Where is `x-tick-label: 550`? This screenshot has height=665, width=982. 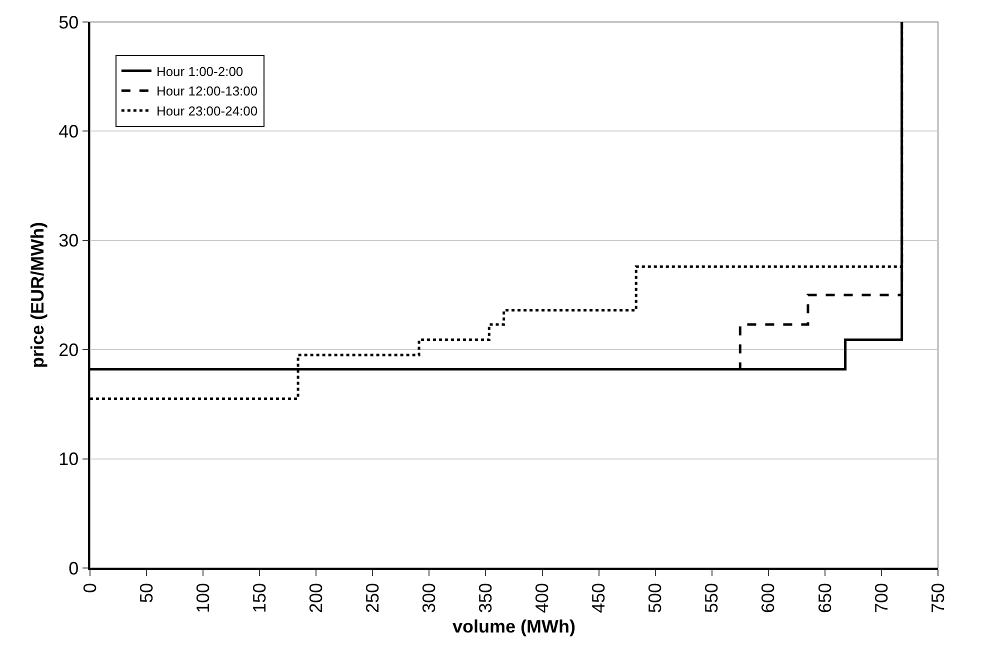
x-tick-label: 550 is located at coordinates (712, 597).